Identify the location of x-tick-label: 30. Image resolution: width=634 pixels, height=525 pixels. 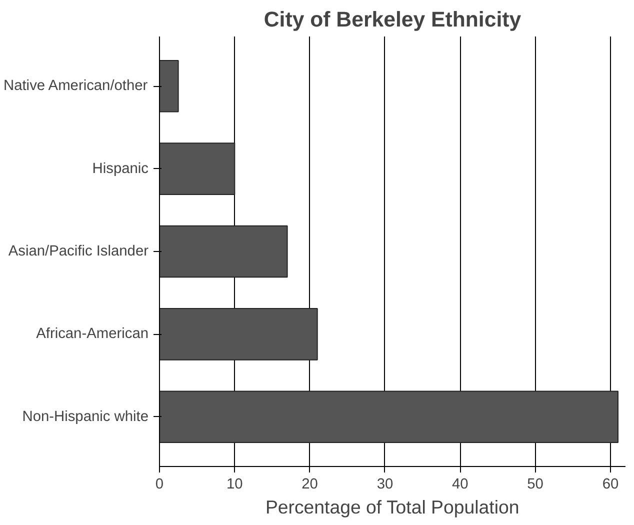
(385, 484).